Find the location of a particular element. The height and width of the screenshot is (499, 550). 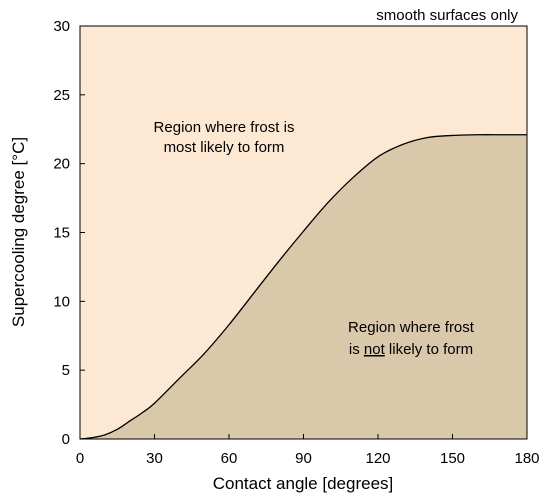

lower-region-label-line2: is not likely to form is located at coordinates (411, 349).